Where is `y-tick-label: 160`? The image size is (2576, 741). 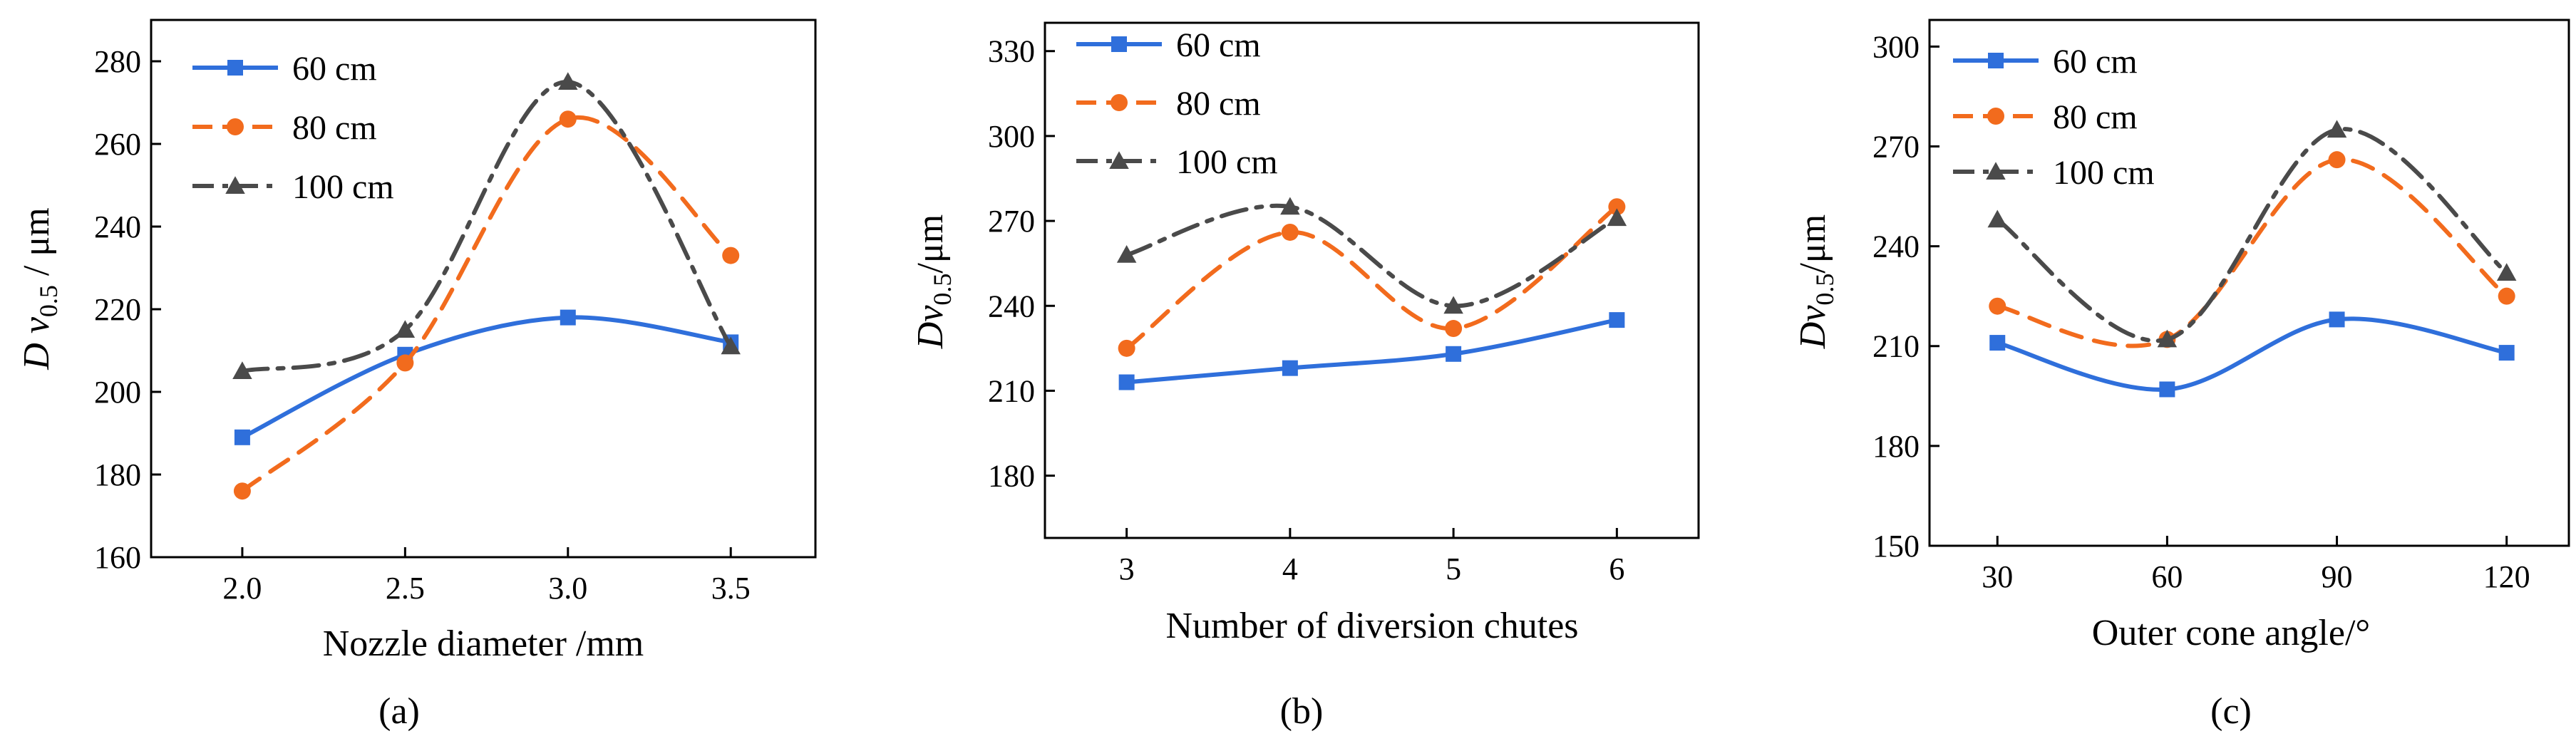
y-tick-label: 160 is located at coordinates (117, 557).